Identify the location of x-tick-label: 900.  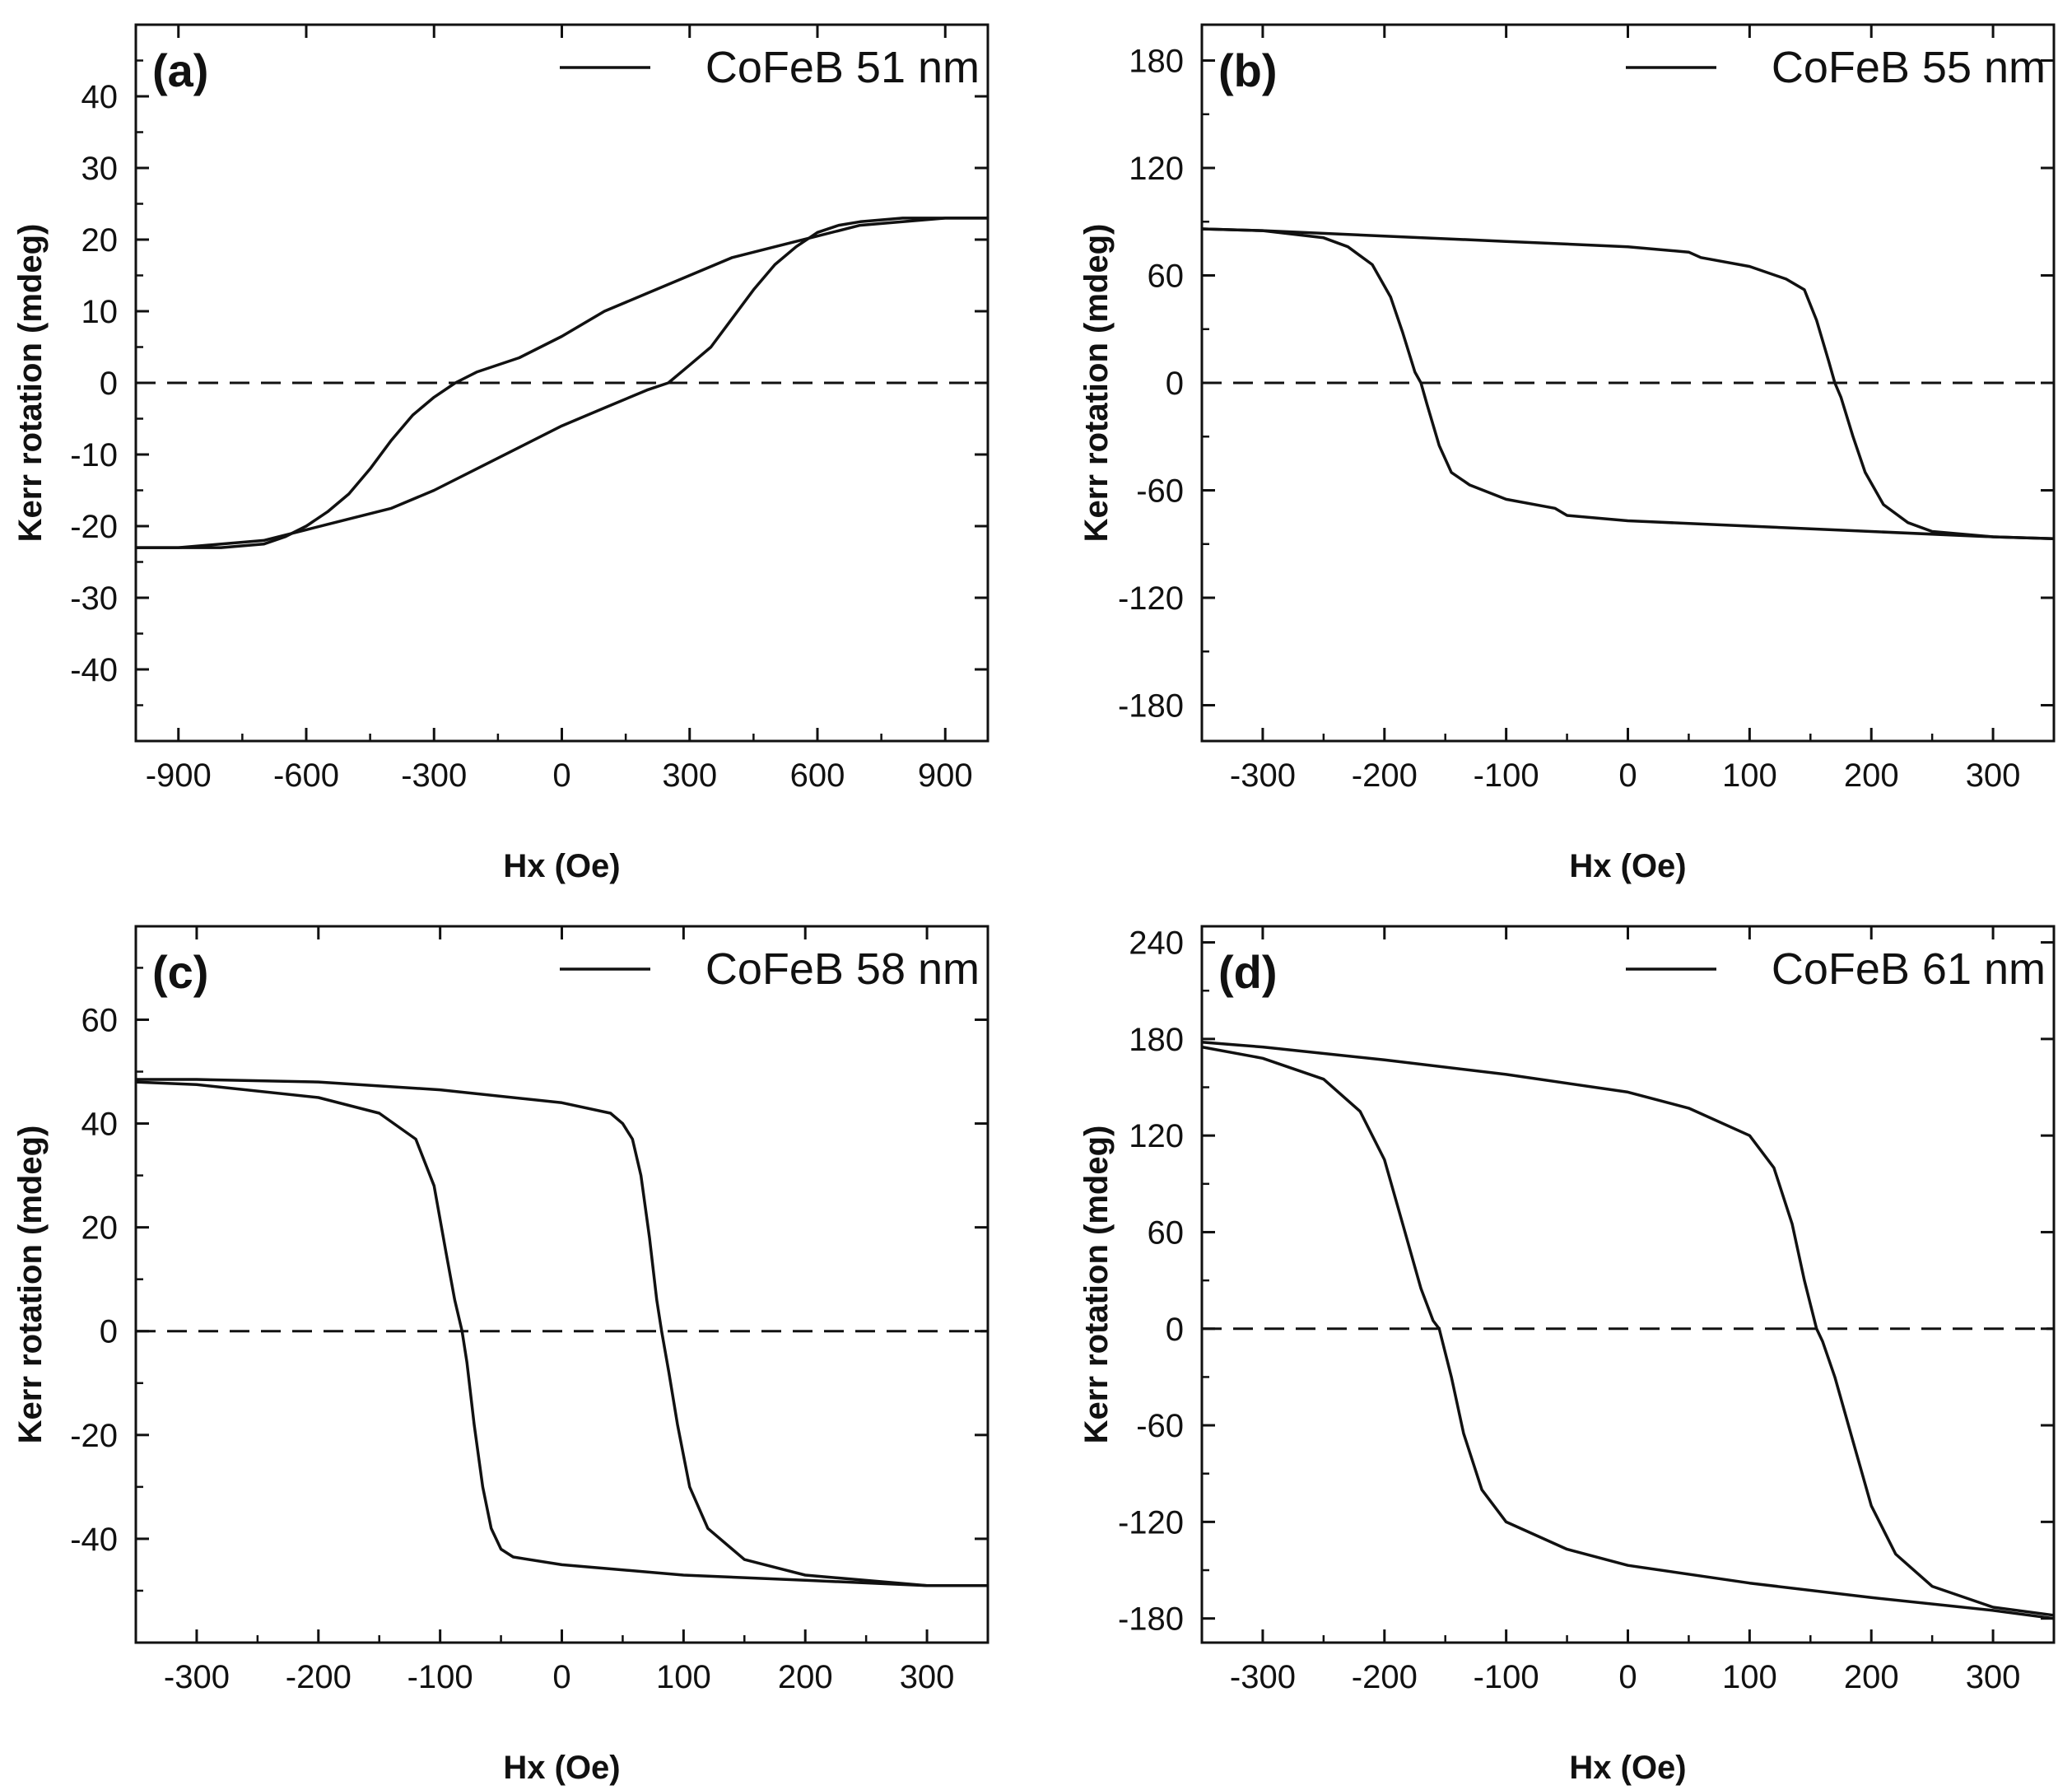
(945, 775).